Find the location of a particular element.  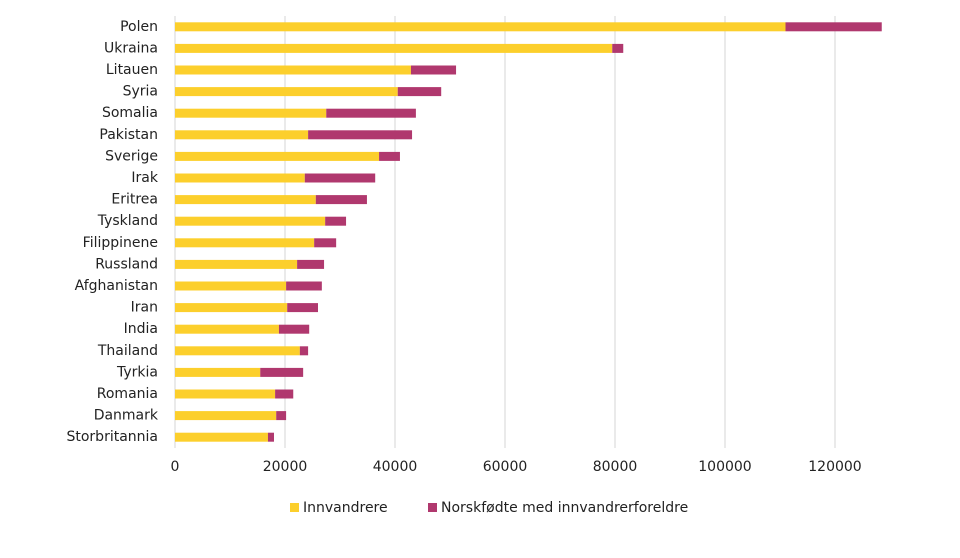

x-tick-label: 60000 is located at coordinates (505, 467).